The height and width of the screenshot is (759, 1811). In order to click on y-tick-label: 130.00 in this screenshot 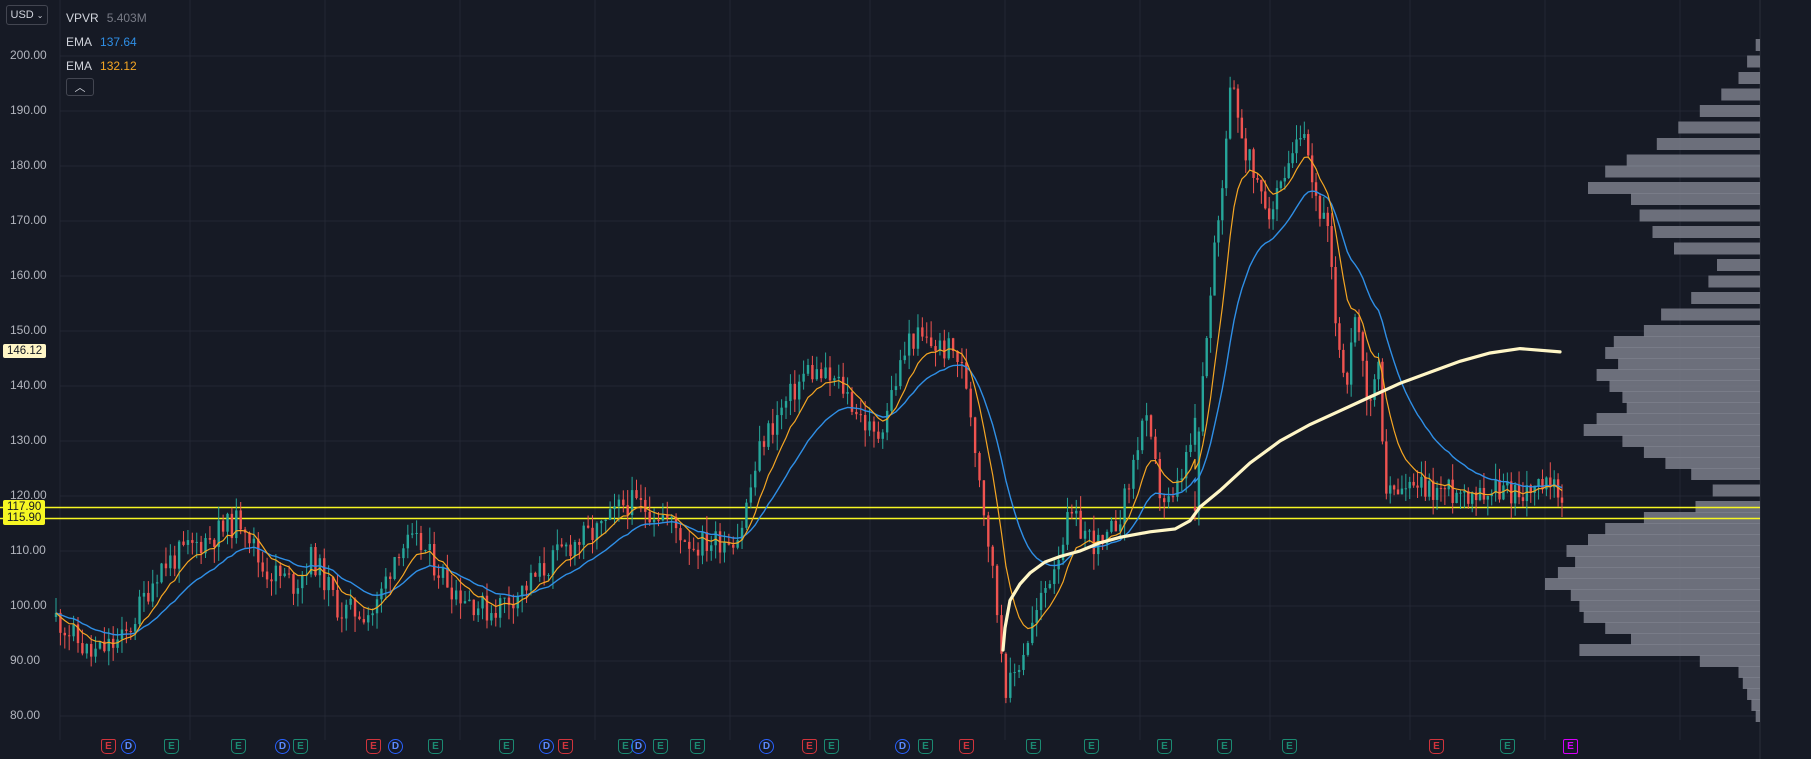, I will do `click(28, 440)`.